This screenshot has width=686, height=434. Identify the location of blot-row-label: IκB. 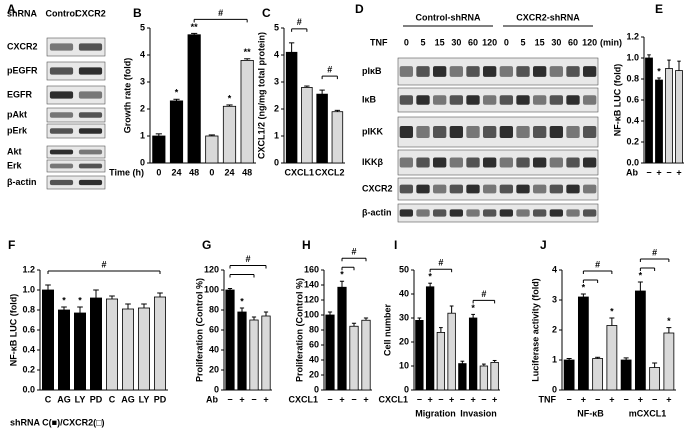
(369, 99).